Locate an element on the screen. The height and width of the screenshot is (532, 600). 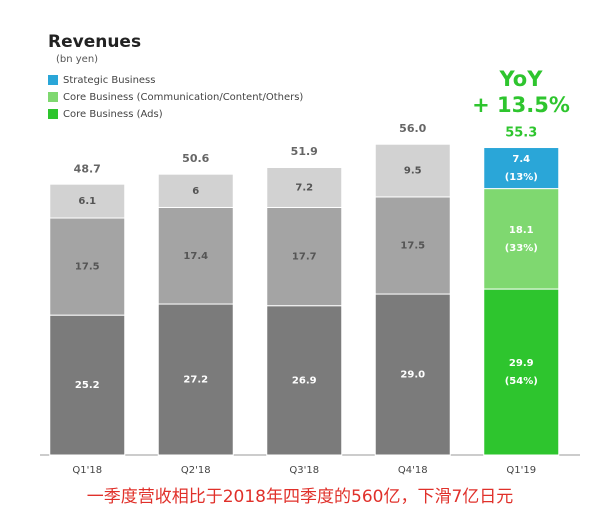
yoy-title: YoY is located at coordinates (521, 79).